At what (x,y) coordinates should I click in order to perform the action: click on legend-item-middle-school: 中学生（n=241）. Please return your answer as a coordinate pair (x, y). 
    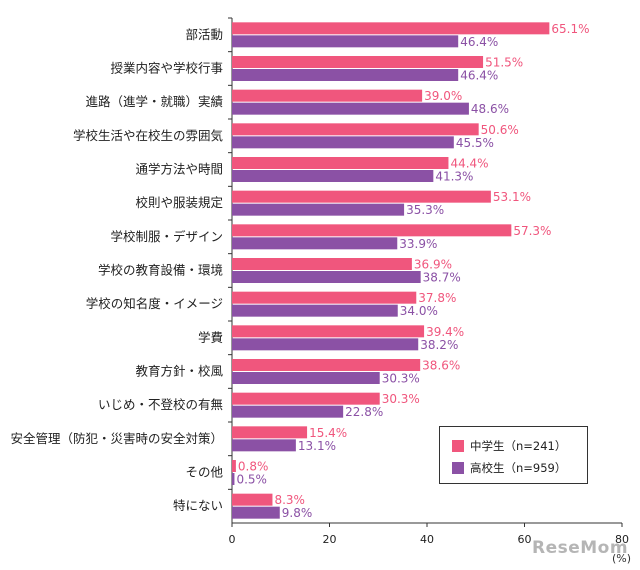
    Looking at the image, I should click on (509, 446).